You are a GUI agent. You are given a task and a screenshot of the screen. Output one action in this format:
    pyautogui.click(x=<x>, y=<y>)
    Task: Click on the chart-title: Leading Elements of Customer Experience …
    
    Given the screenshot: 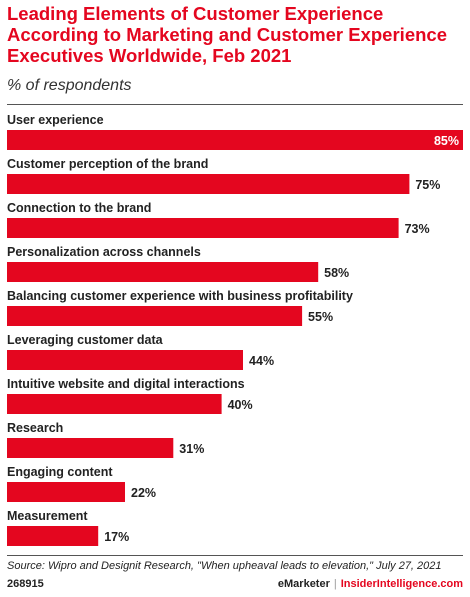 What is the action you would take?
    pyautogui.click(x=227, y=34)
    